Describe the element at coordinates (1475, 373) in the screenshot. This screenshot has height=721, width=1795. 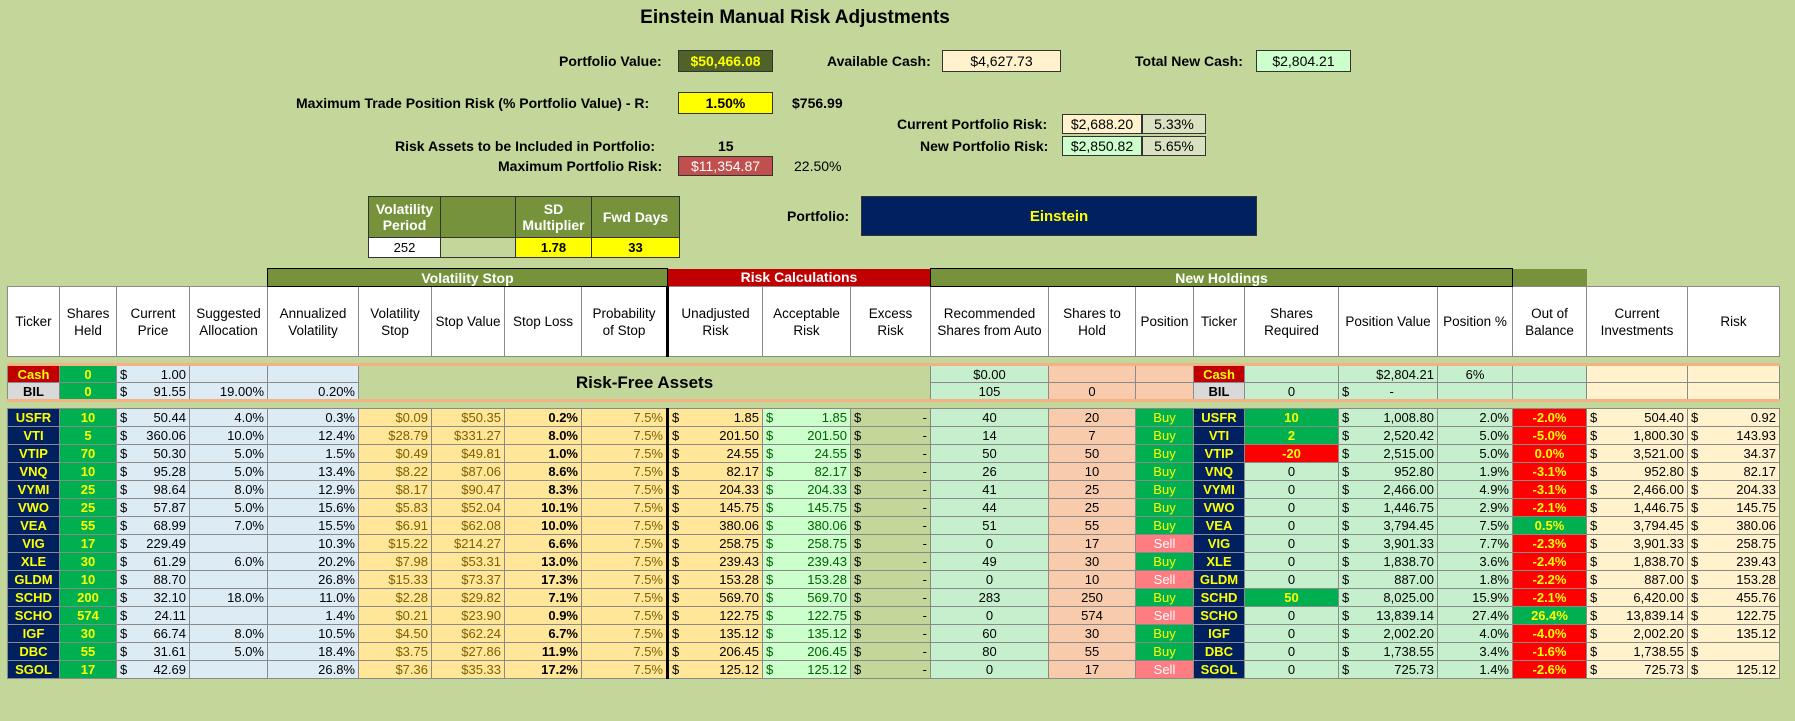
I see `cash-pospct: 6%` at that location.